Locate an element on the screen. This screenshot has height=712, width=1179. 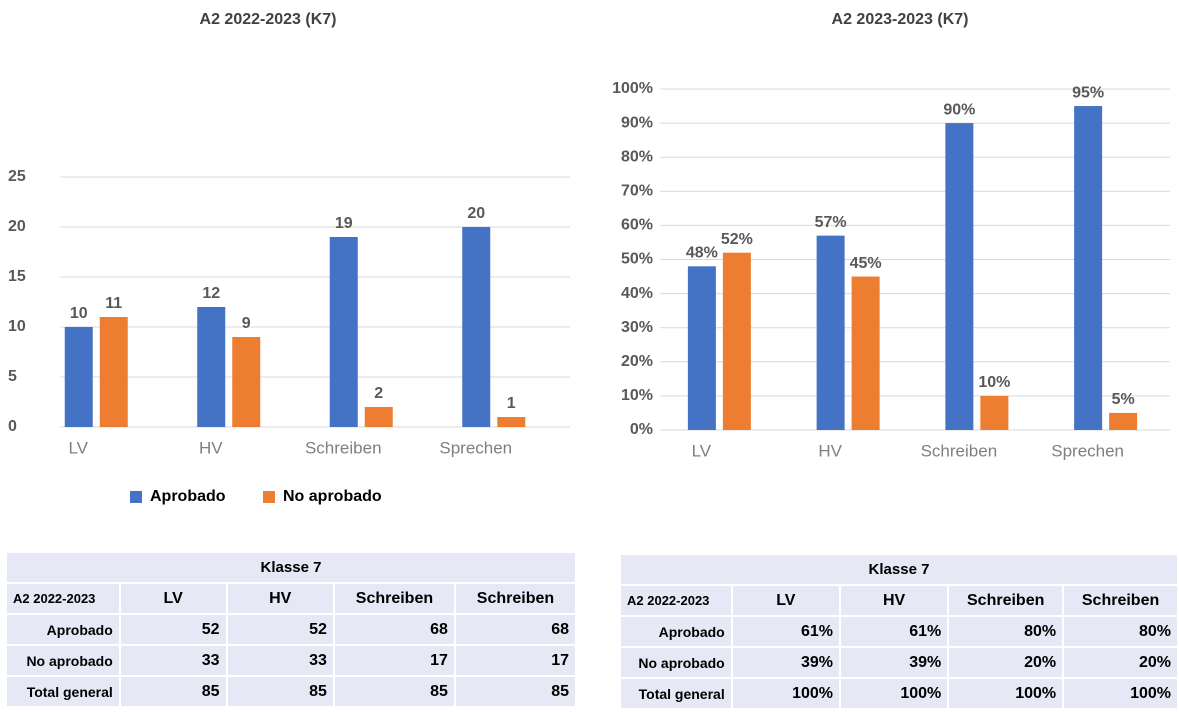
y-tick-label: 25 is located at coordinates (17, 176).